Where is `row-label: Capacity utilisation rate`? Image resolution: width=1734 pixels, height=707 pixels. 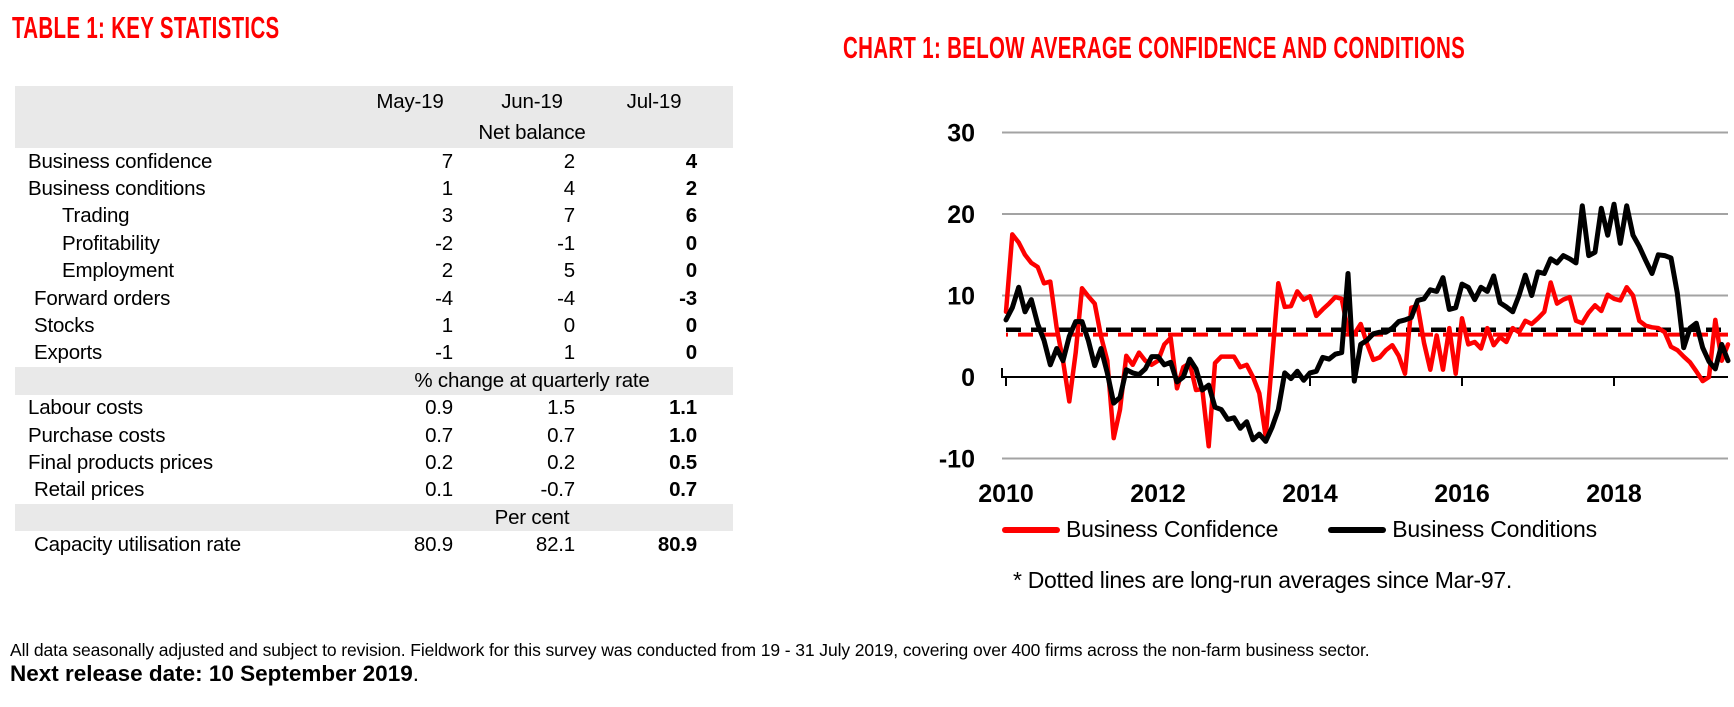
row-label: Capacity utilisation rate is located at coordinates (137, 545).